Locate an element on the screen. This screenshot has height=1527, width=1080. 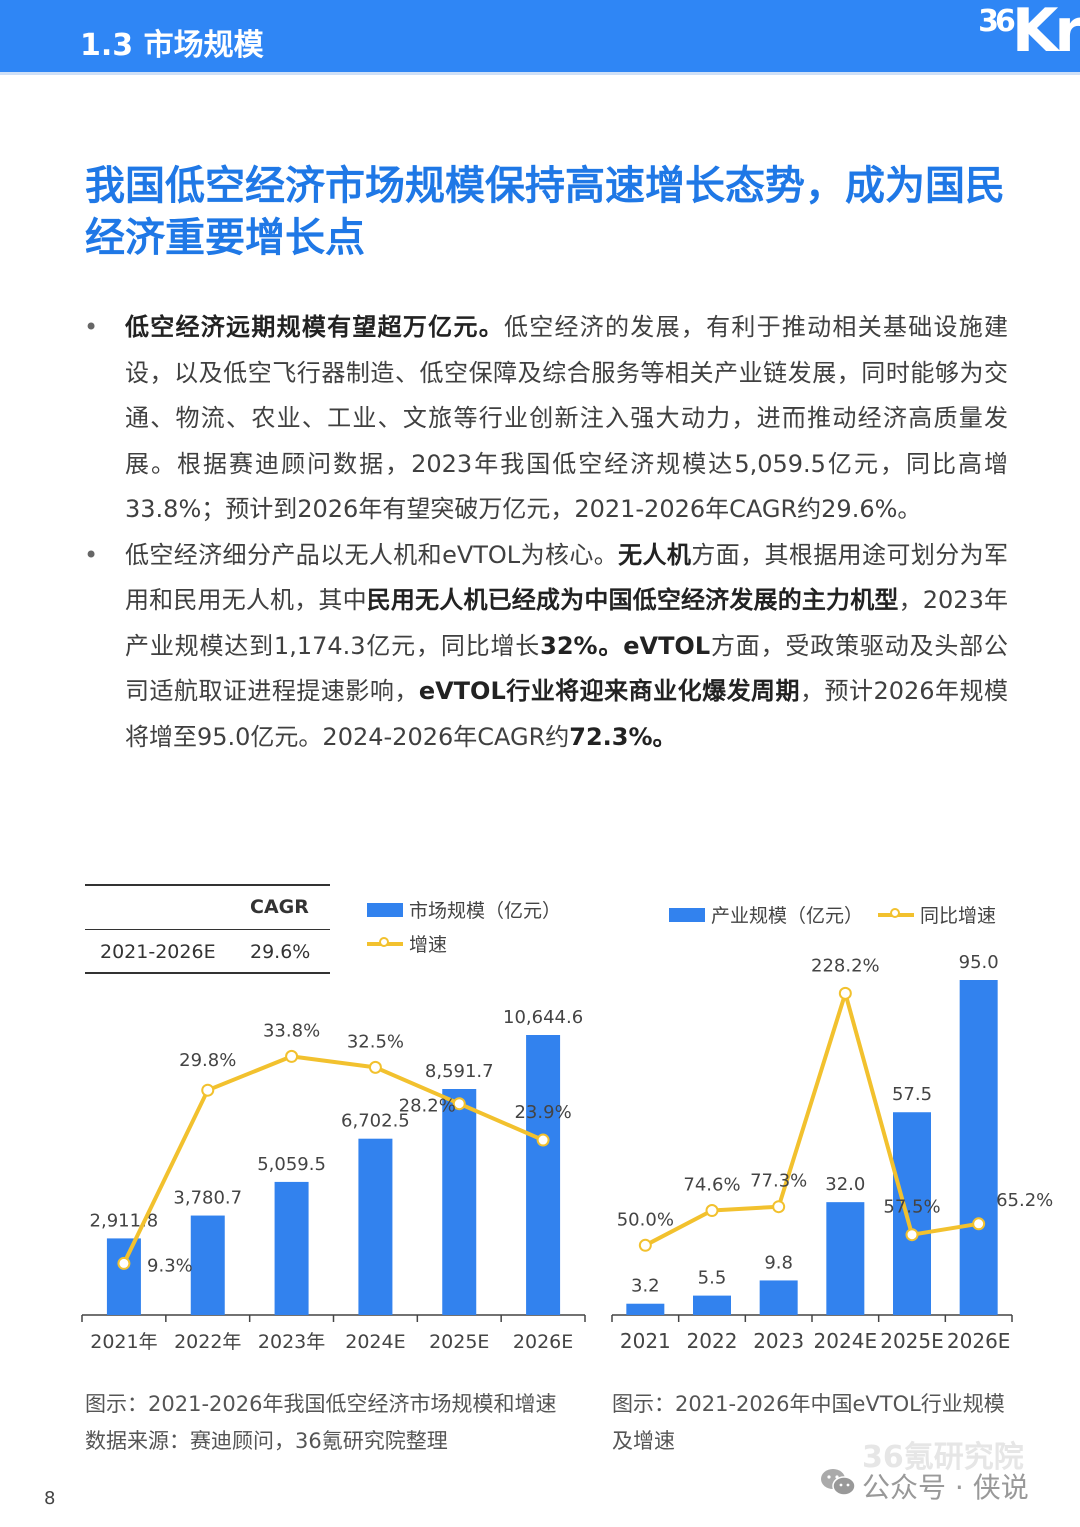
bar-value-label: 8,591.7 is located at coordinates (459, 1071).